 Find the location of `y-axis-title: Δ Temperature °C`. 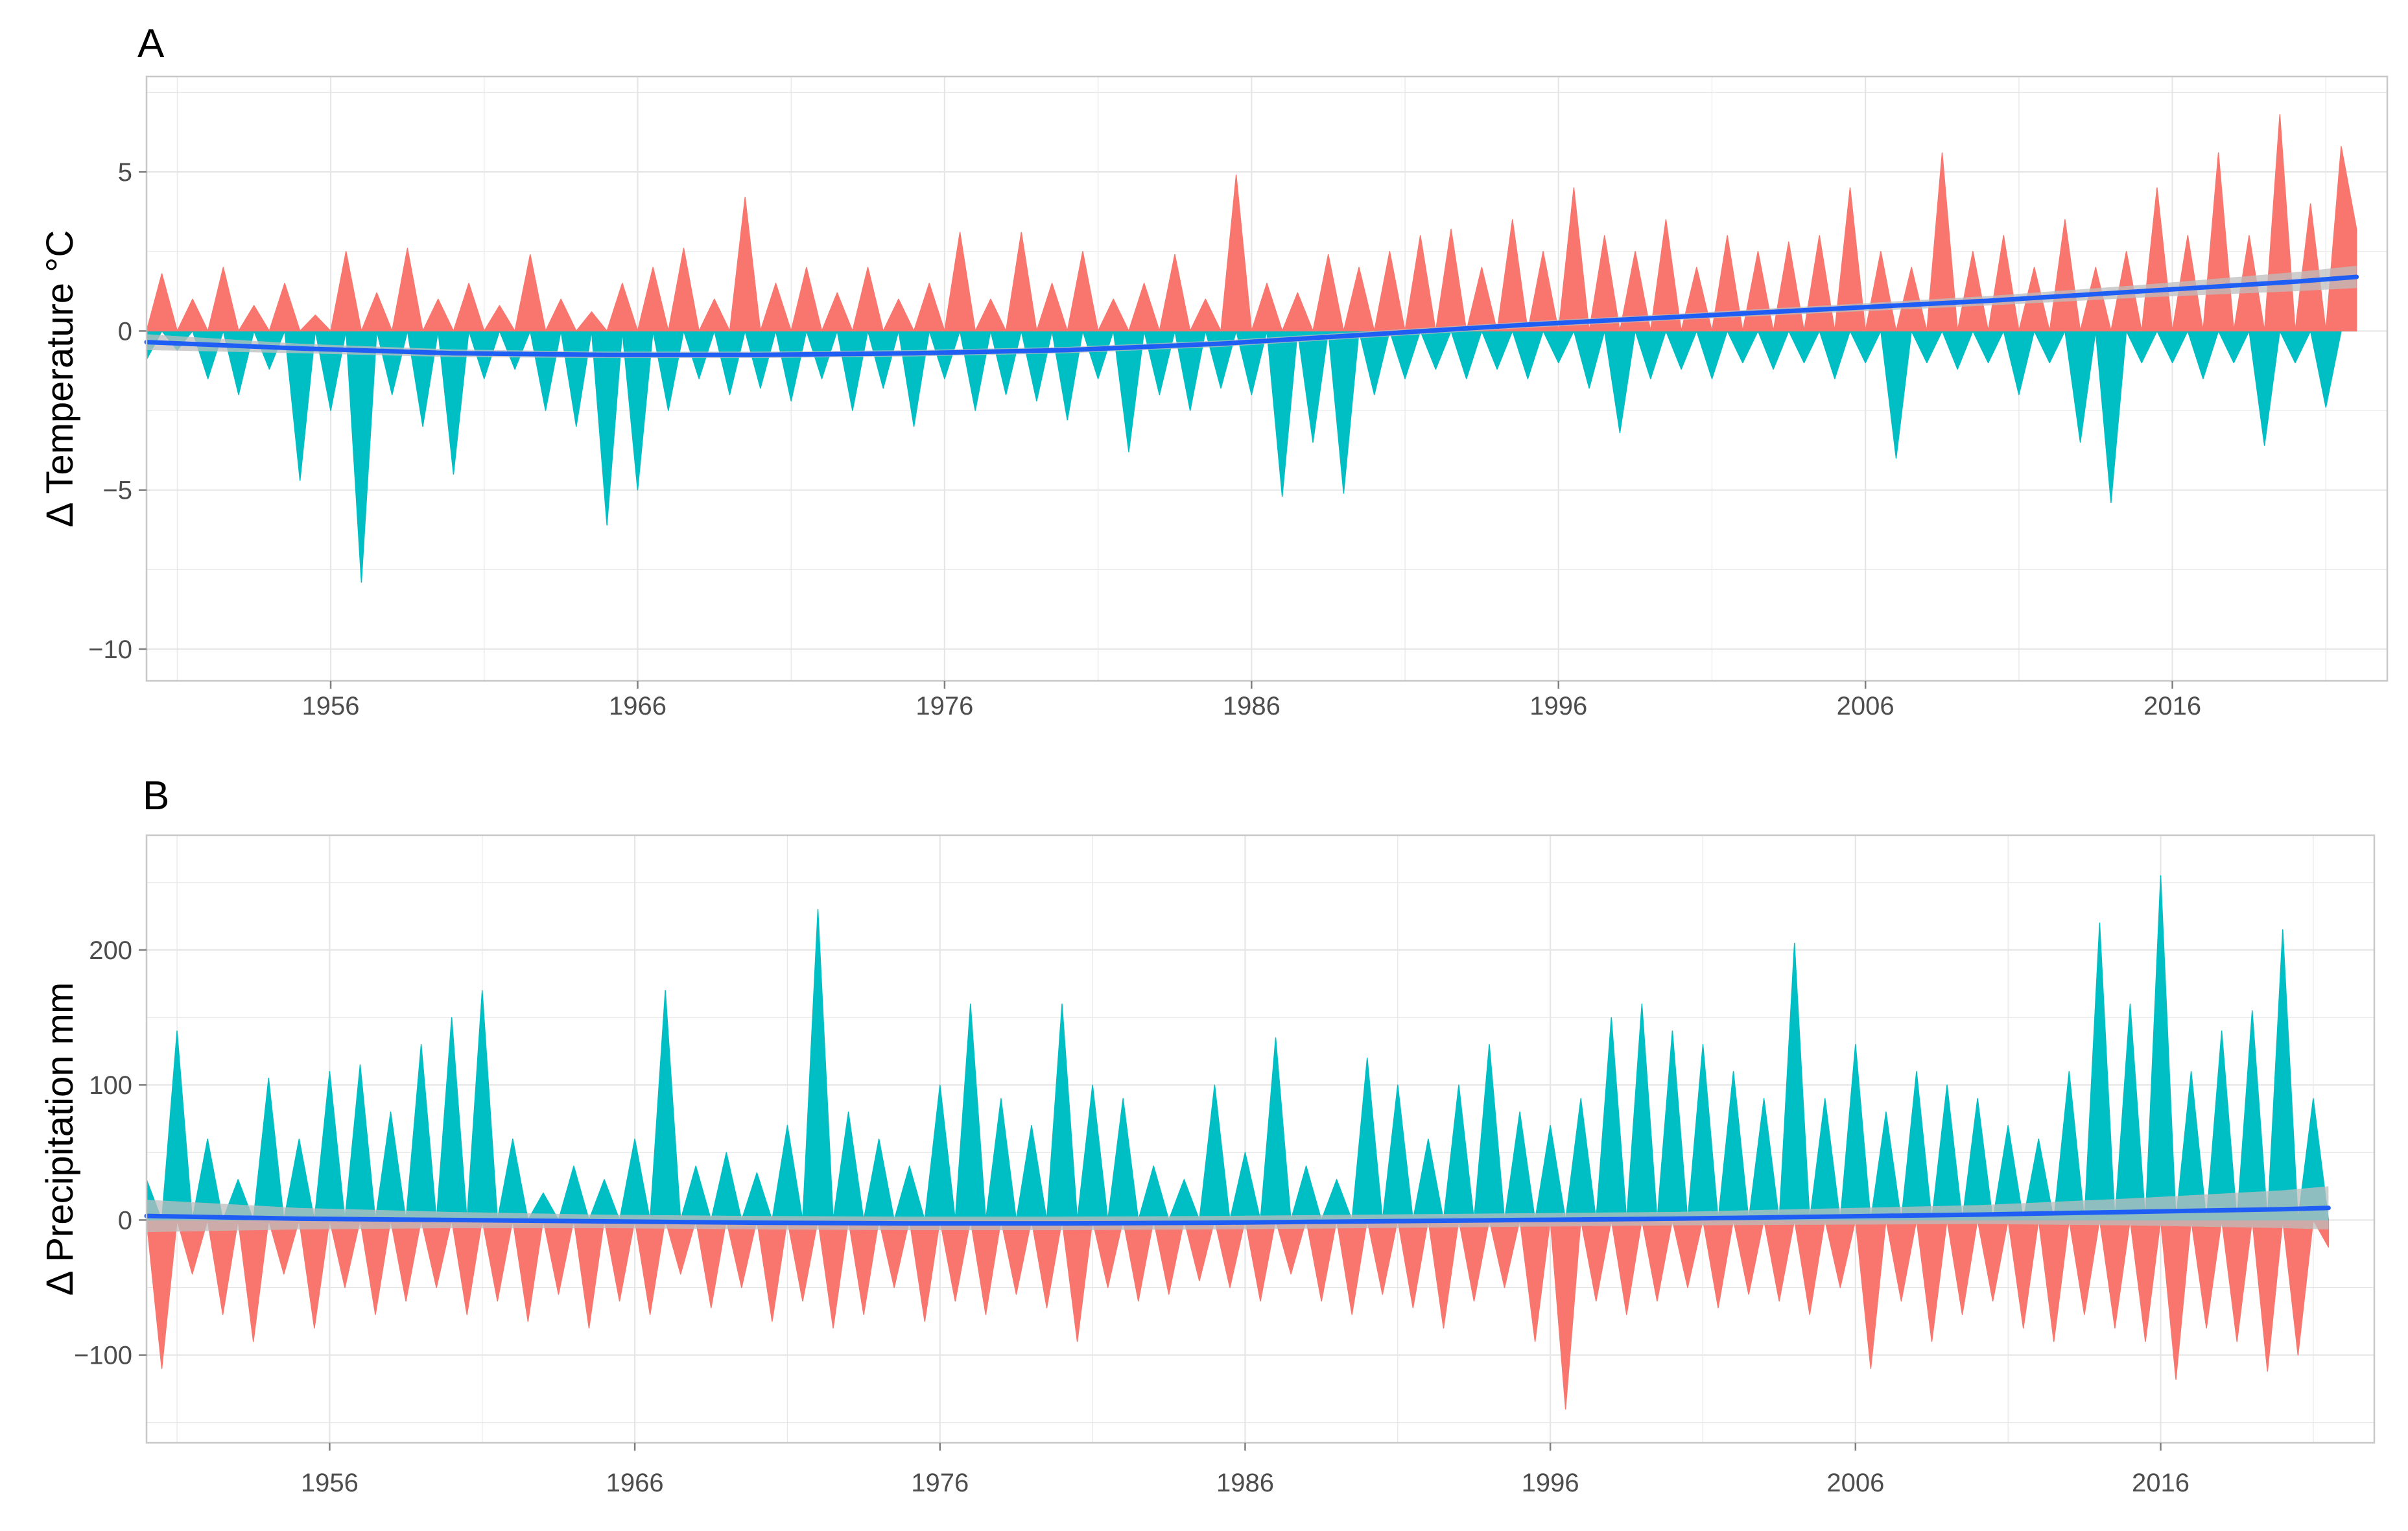

y-axis-title: Δ Temperature °C is located at coordinates (60, 378).